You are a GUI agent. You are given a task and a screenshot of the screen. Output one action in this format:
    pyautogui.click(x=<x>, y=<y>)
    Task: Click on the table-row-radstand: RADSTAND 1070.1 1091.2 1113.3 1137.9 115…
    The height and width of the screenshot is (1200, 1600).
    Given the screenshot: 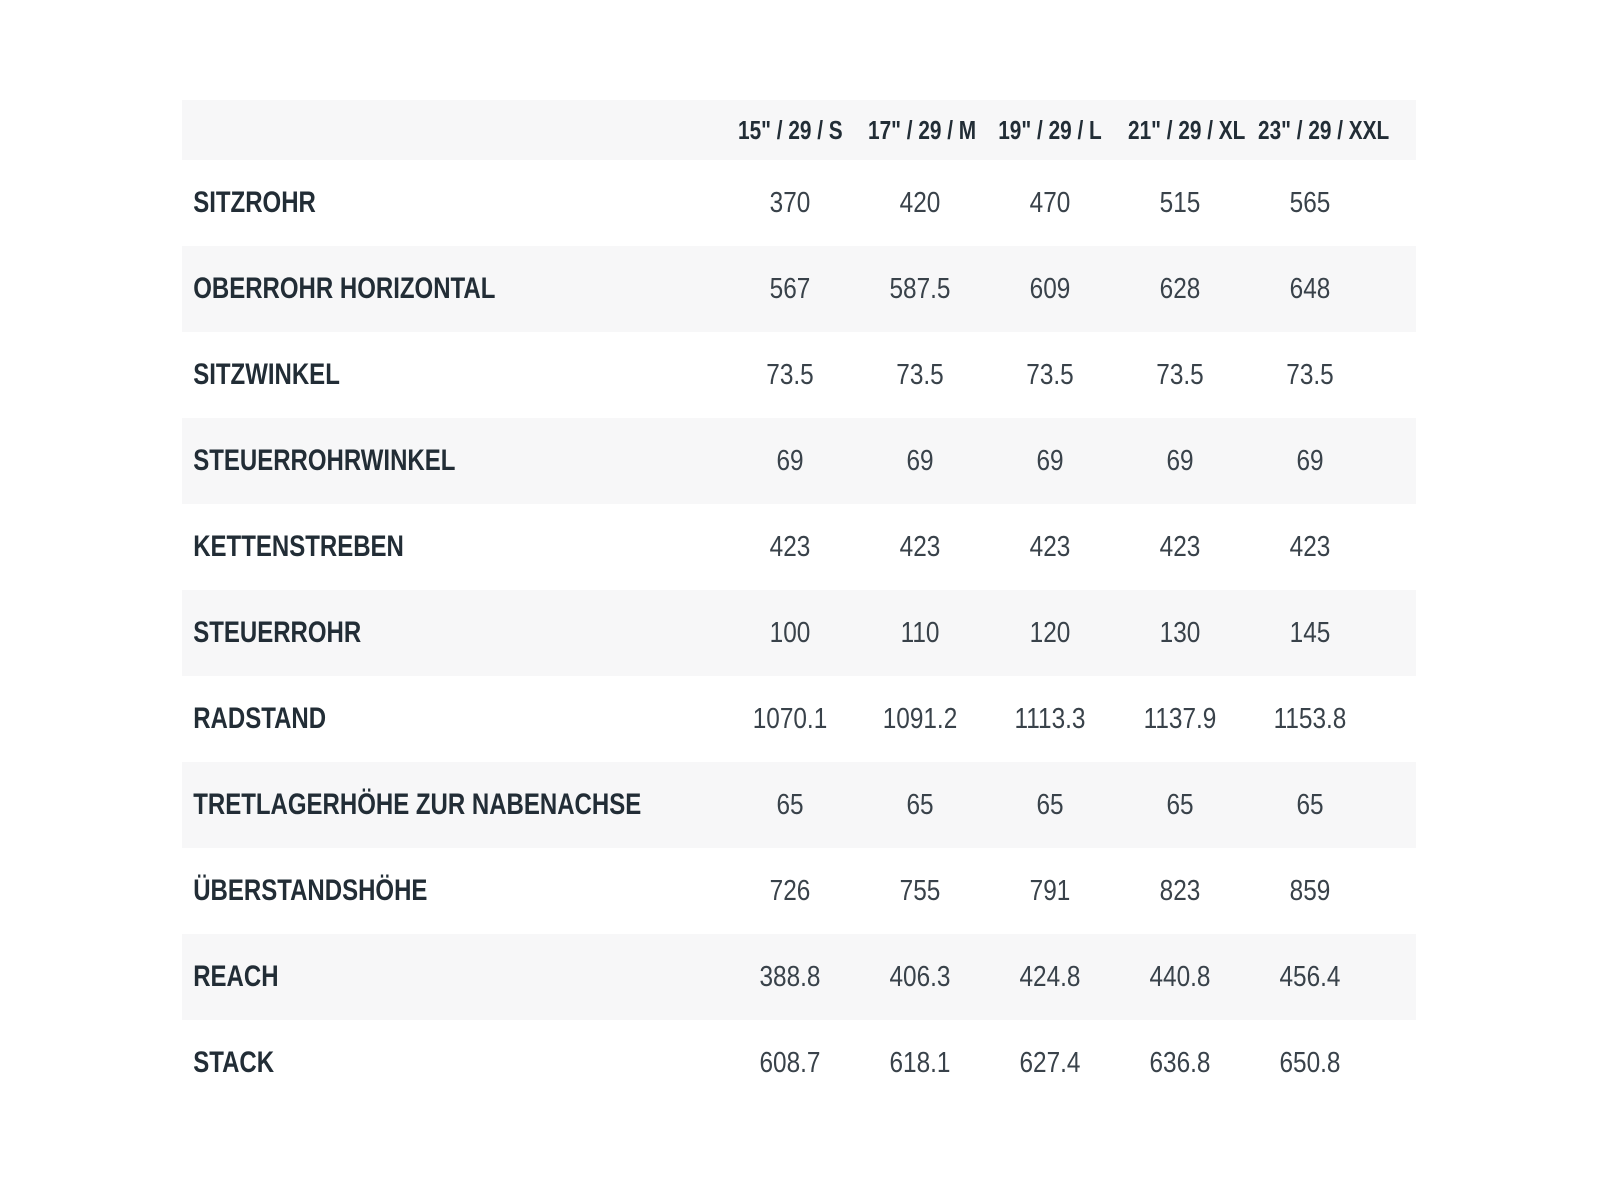 What is the action you would take?
    pyautogui.click(x=799, y=719)
    